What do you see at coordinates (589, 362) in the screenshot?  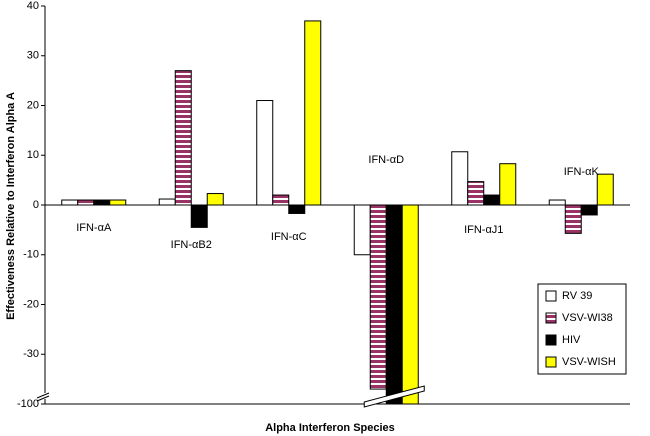 I see `legend-label: VSV-WISH` at bounding box center [589, 362].